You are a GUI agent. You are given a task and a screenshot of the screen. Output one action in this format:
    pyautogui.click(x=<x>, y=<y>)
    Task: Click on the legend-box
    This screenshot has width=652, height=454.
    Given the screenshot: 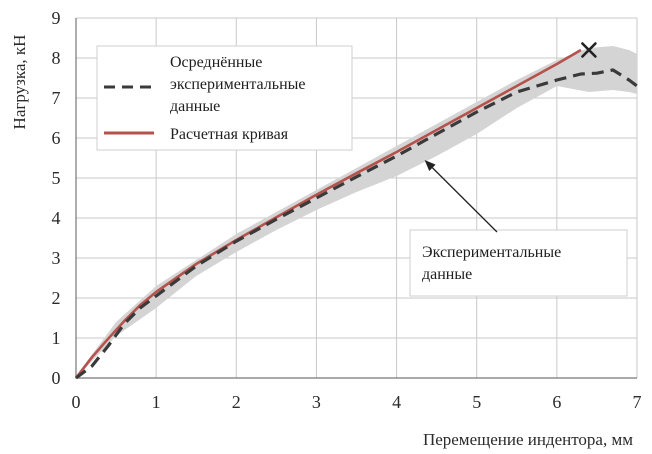 What is the action you would take?
    pyautogui.click(x=224, y=98)
    